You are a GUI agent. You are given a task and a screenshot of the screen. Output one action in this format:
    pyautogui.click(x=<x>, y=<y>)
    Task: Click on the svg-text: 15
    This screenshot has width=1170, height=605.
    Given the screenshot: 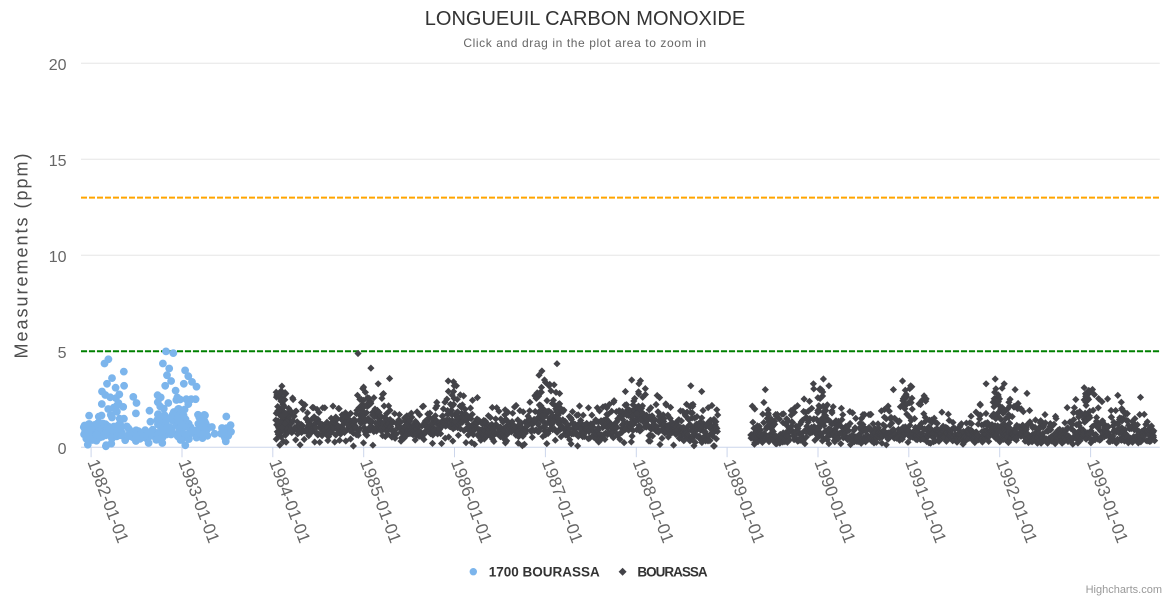 What is the action you would take?
    pyautogui.click(x=58, y=161)
    